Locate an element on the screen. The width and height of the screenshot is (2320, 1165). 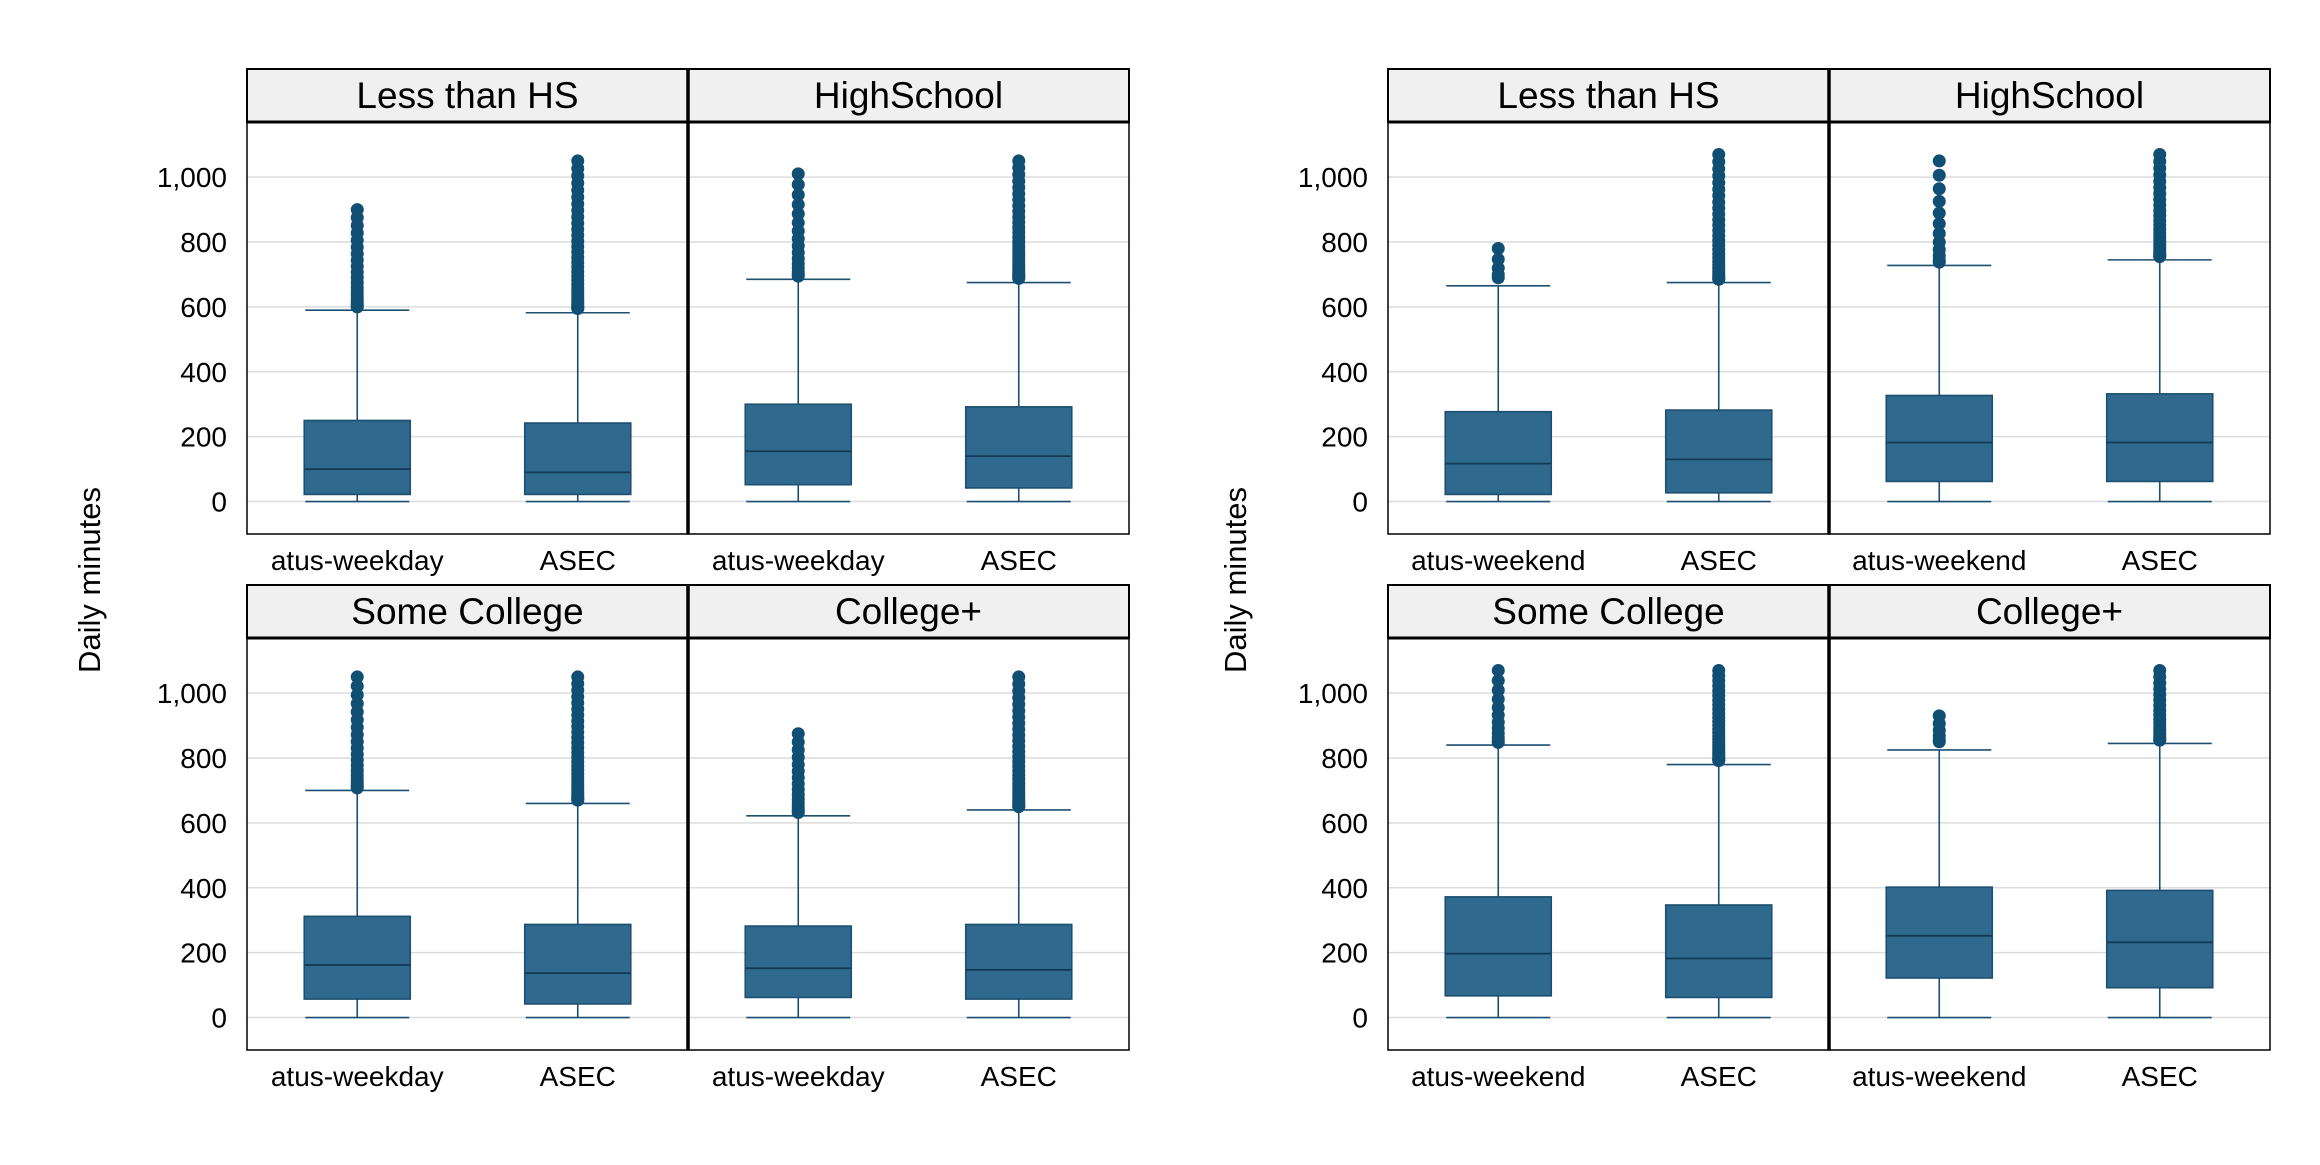
y-axis-label: Daily minutes is located at coordinates (1235, 580).